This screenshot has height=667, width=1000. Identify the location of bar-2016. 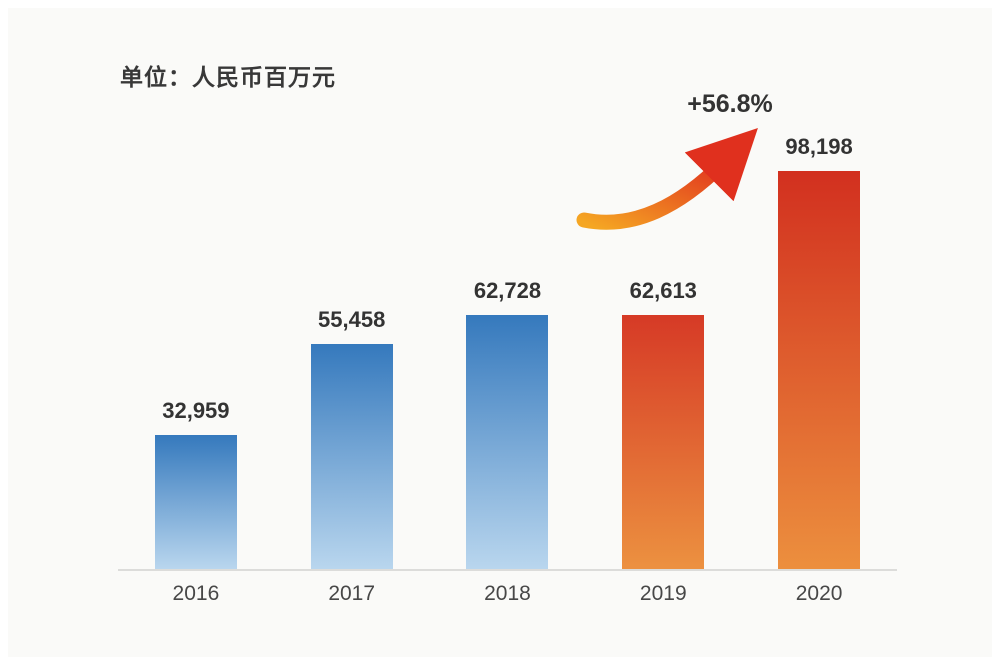
(195, 502).